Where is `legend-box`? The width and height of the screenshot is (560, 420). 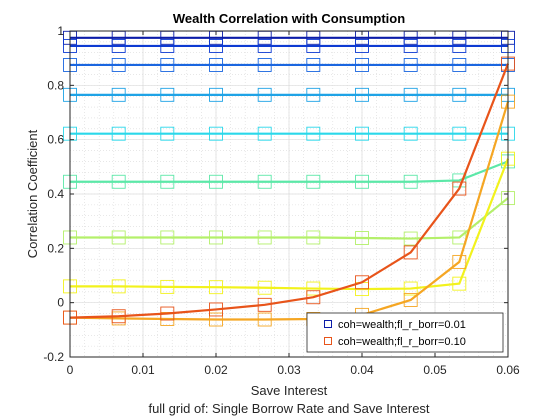 legend-box is located at coordinates (405, 332).